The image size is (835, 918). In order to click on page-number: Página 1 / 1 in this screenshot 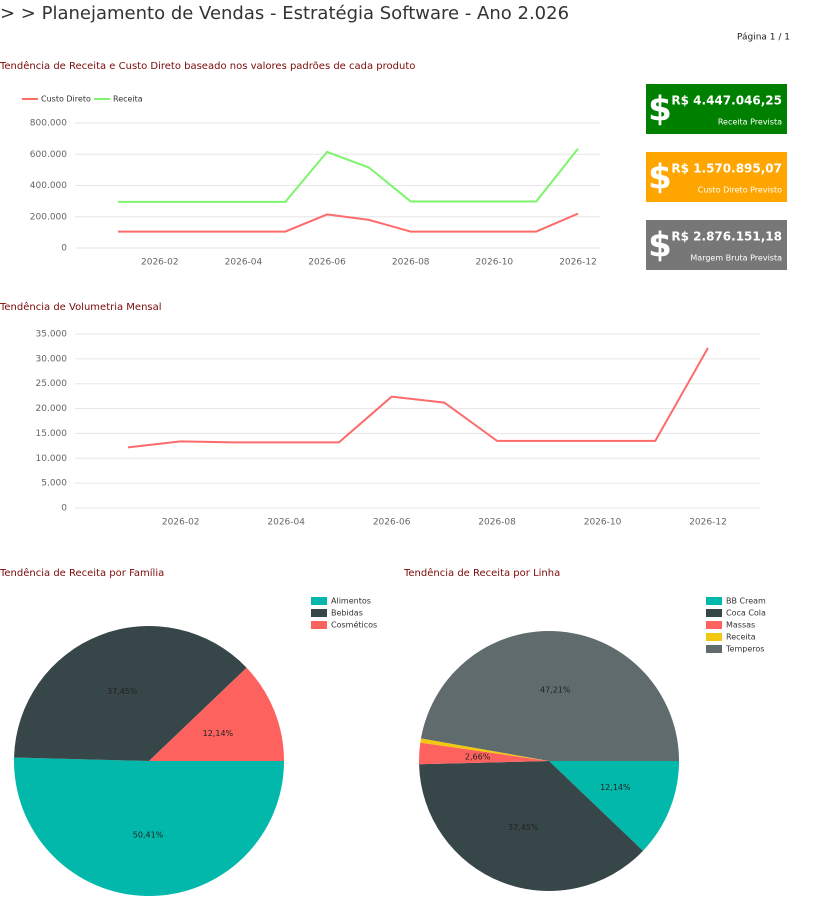, I will do `click(763, 38)`.